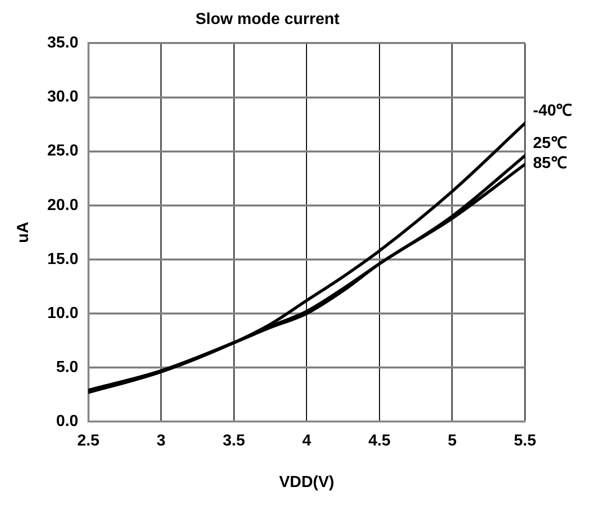  Describe the element at coordinates (62, 97) in the screenshot. I see `y-tick-label: 30.0` at that location.